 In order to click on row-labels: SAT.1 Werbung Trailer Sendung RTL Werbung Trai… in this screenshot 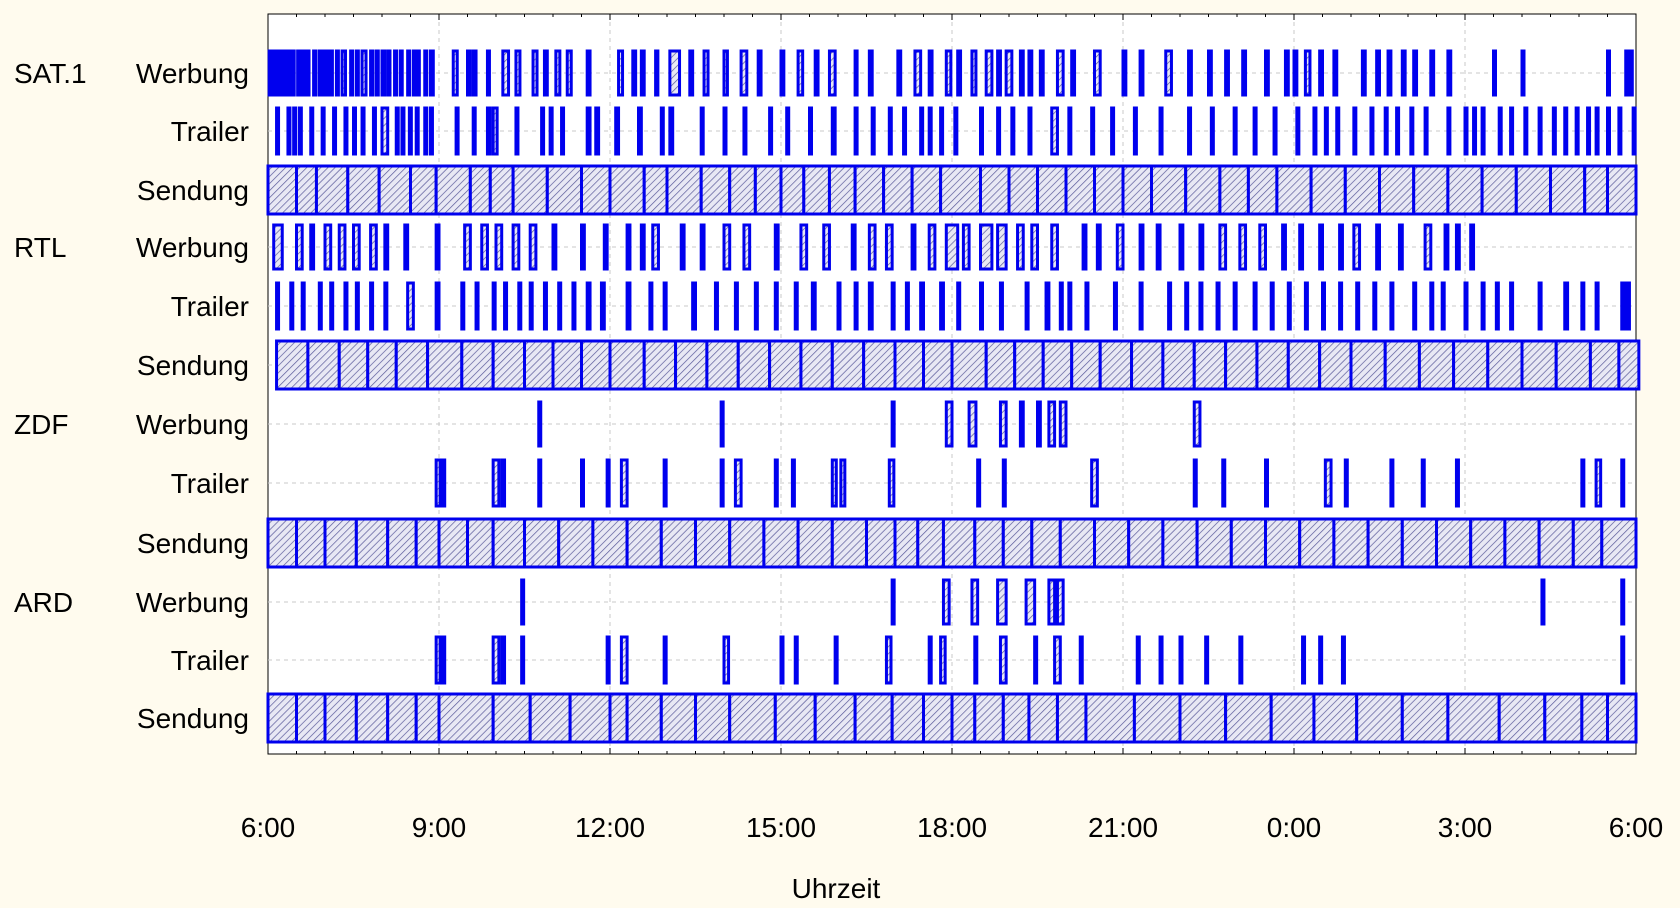, I will do `click(131, 396)`.